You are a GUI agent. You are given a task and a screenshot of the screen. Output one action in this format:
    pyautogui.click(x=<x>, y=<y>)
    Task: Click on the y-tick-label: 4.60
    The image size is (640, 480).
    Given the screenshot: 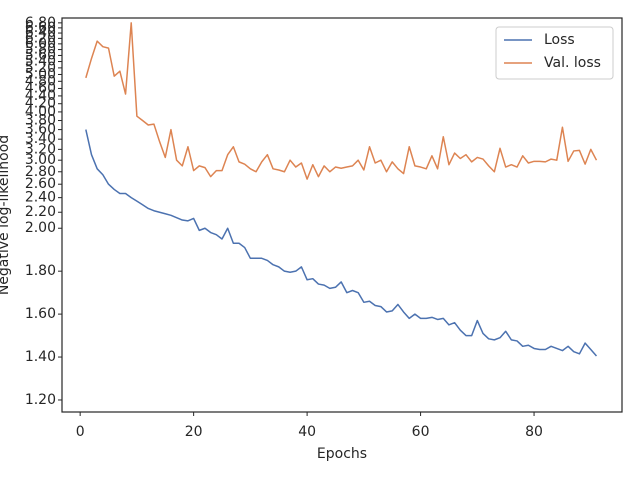 What is the action you would take?
    pyautogui.click(x=40, y=88)
    